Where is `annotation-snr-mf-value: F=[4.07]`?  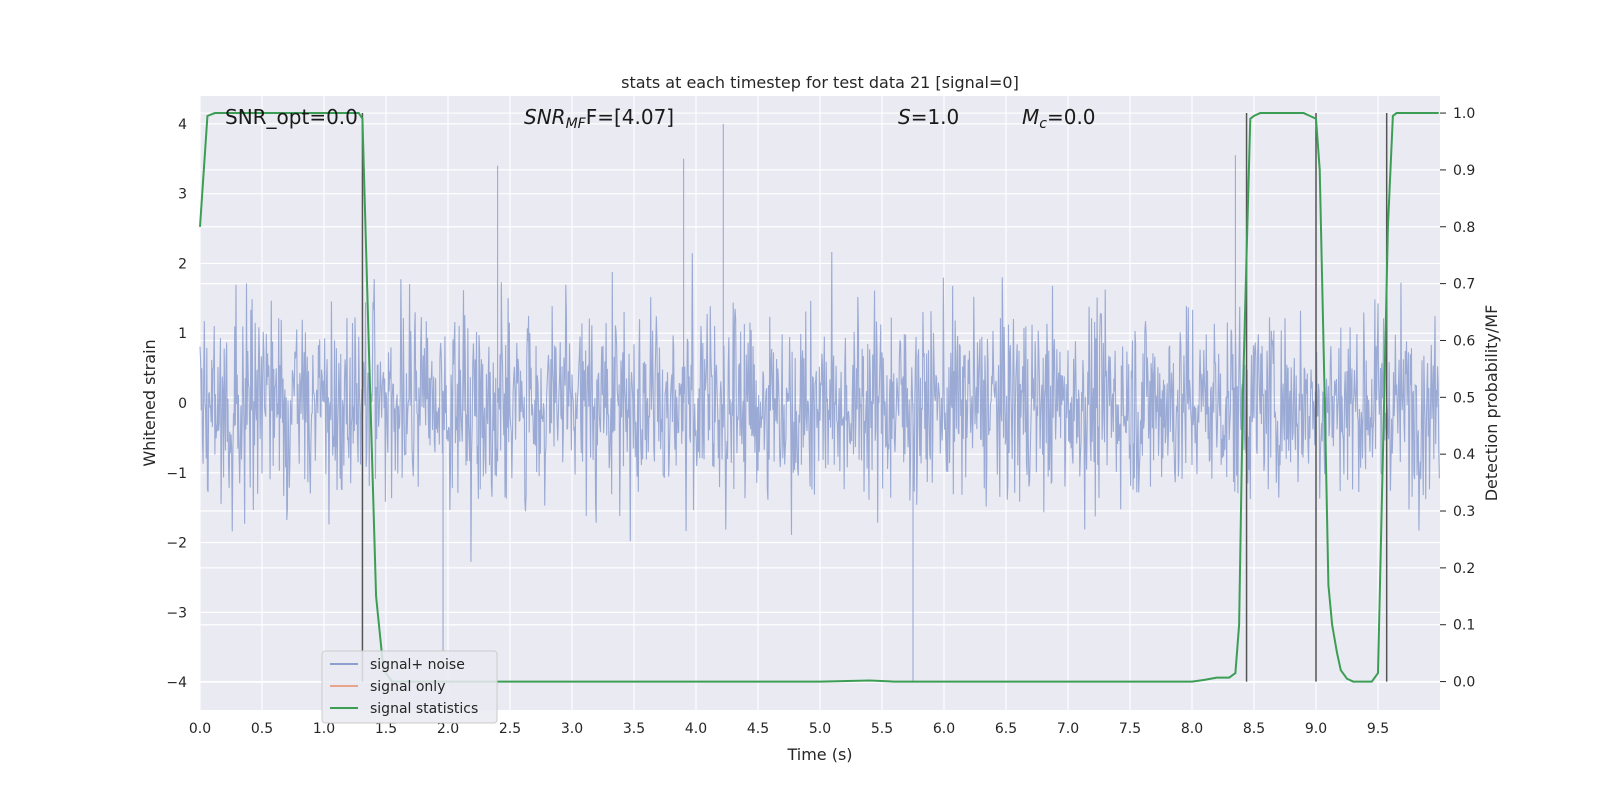 annotation-snr-mf-value: F=[4.07] is located at coordinates (630, 117).